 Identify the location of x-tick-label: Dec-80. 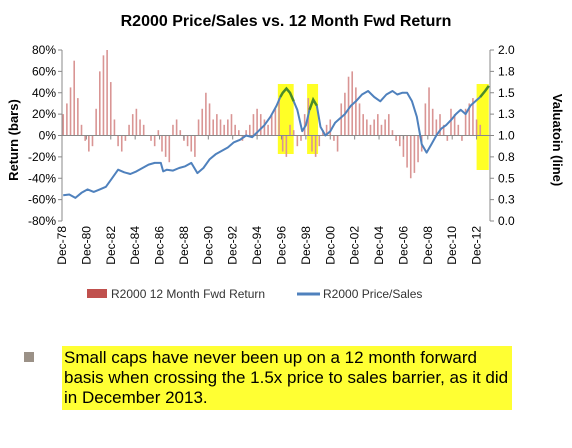
(86, 245).